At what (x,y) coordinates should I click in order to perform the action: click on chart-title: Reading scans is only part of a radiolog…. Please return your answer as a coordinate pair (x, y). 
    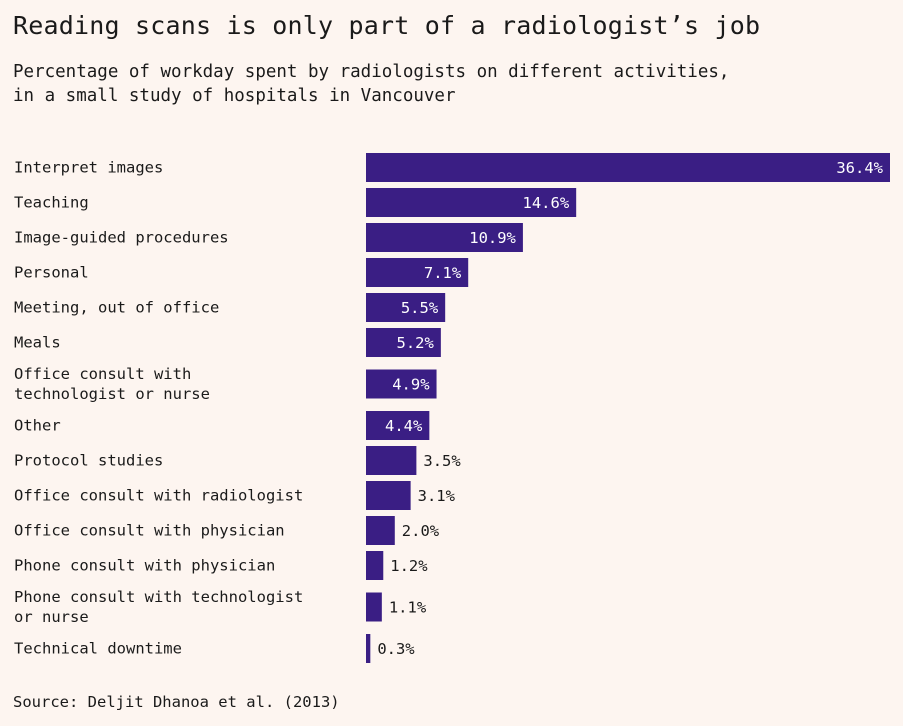
    Looking at the image, I should click on (387, 25).